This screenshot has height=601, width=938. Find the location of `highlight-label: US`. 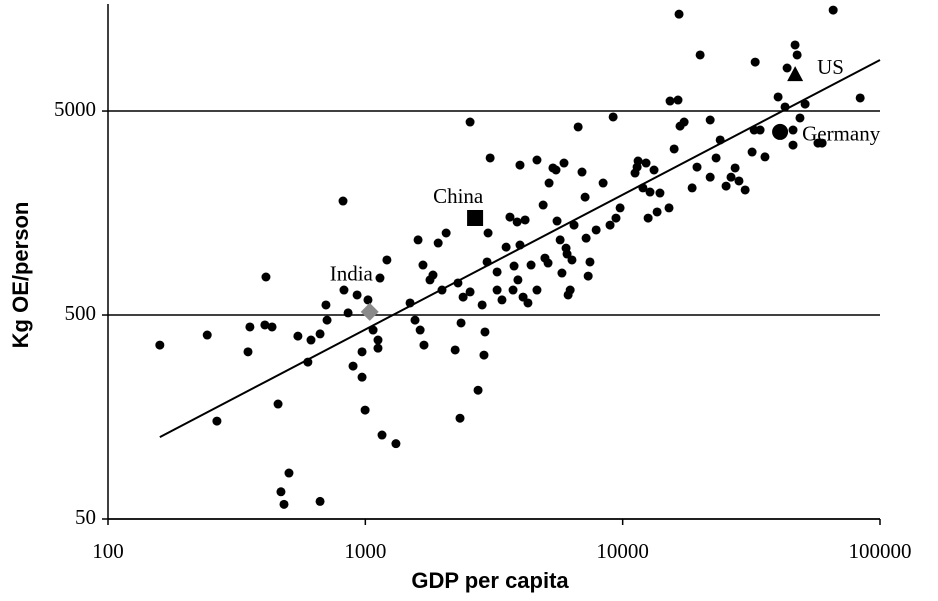

highlight-label: US is located at coordinates (830, 67).